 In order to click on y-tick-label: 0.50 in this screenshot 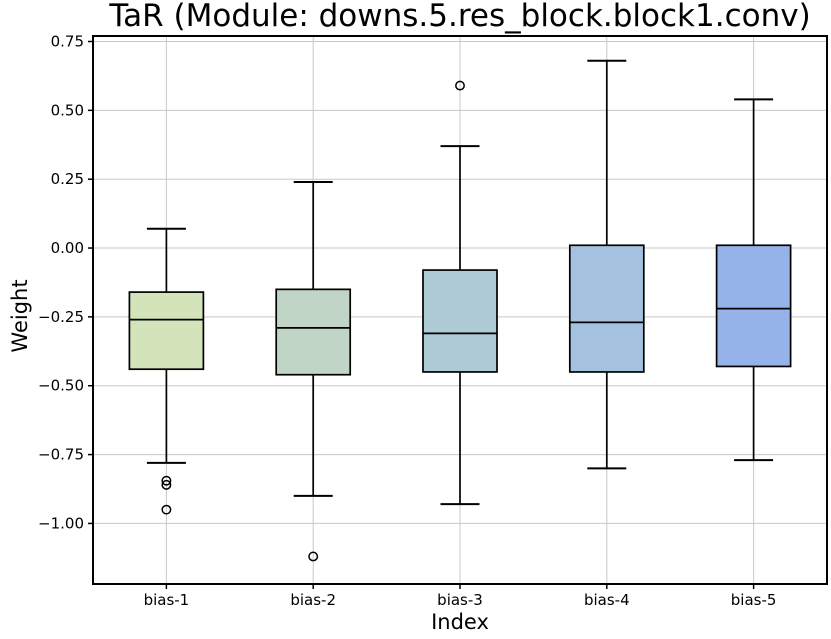, I will do `click(67, 110)`.